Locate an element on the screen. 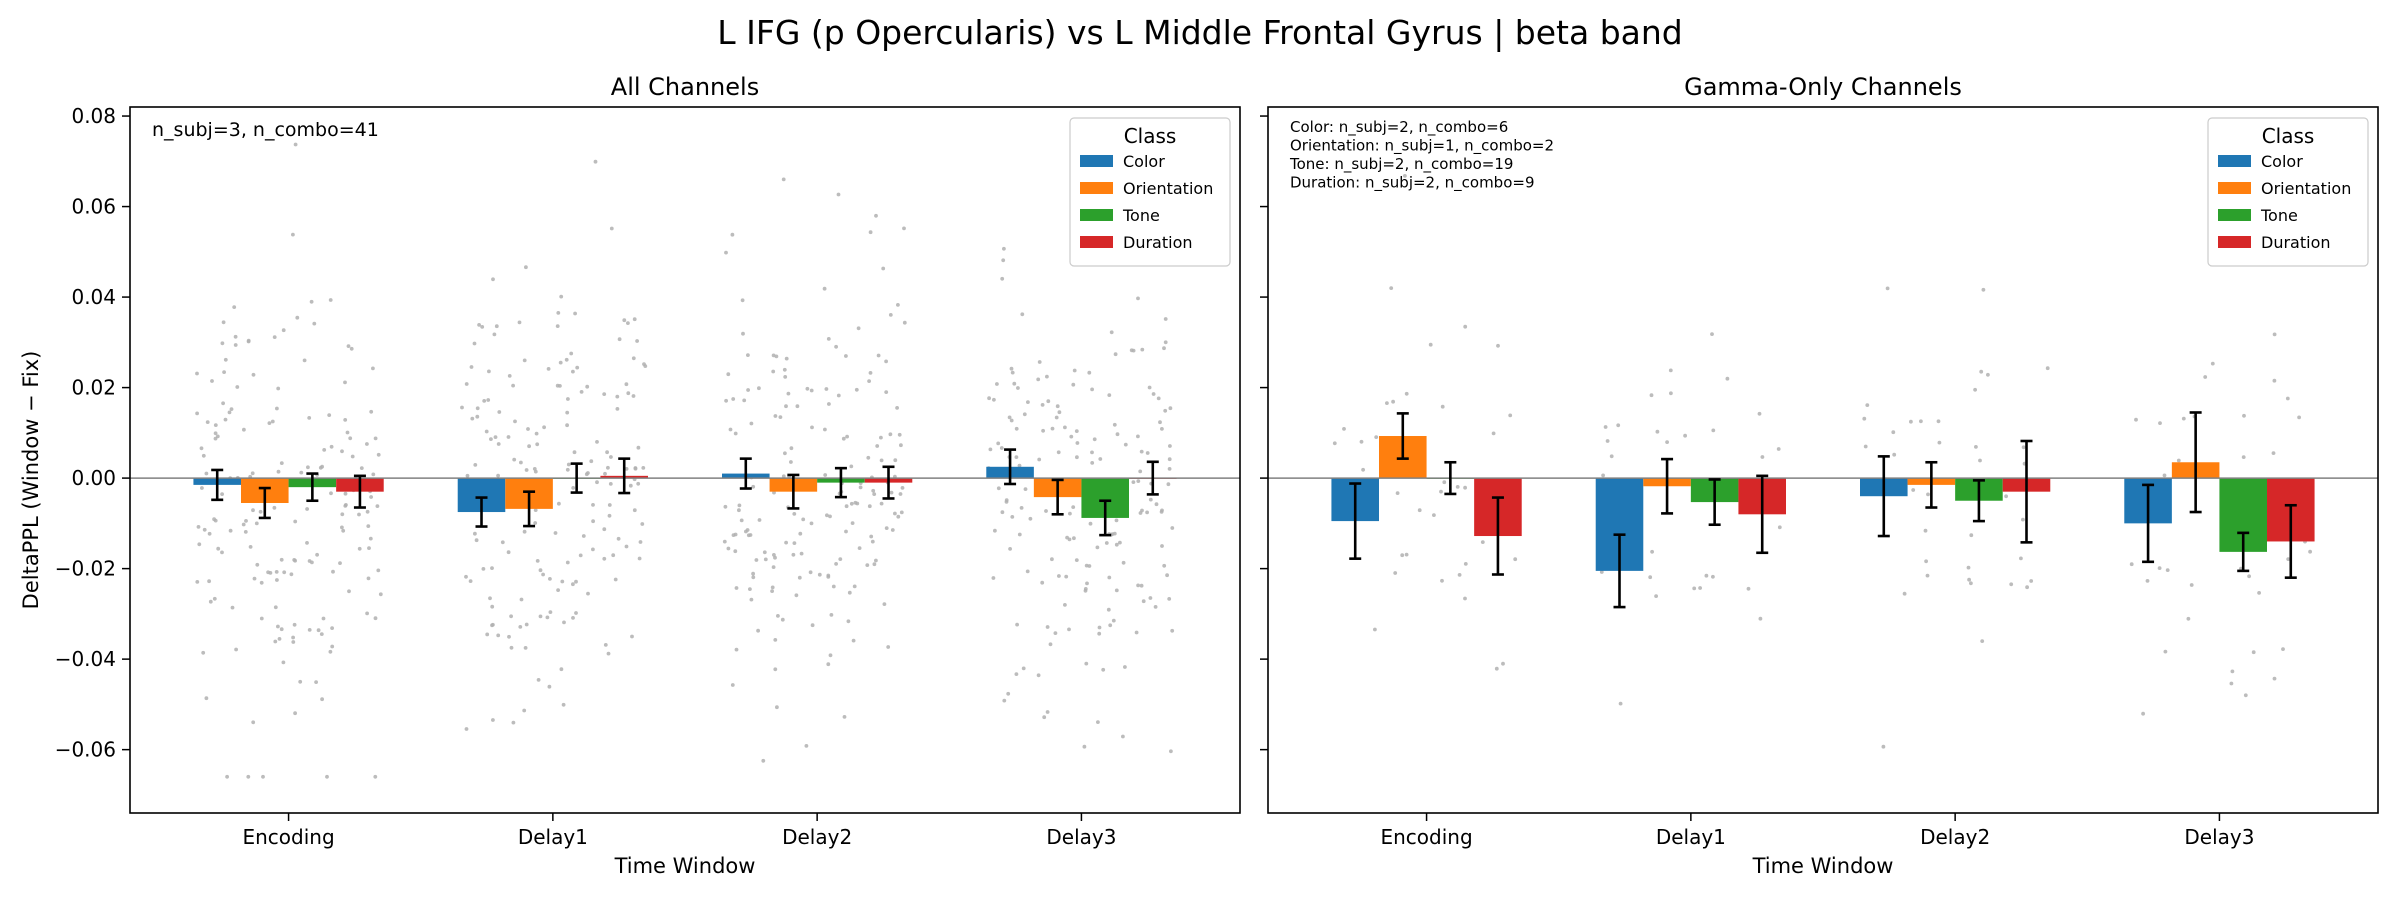 Image resolution: width=2400 pixels, height=900 pixels. x-tick-label: Delay2 is located at coordinates (1955, 837).